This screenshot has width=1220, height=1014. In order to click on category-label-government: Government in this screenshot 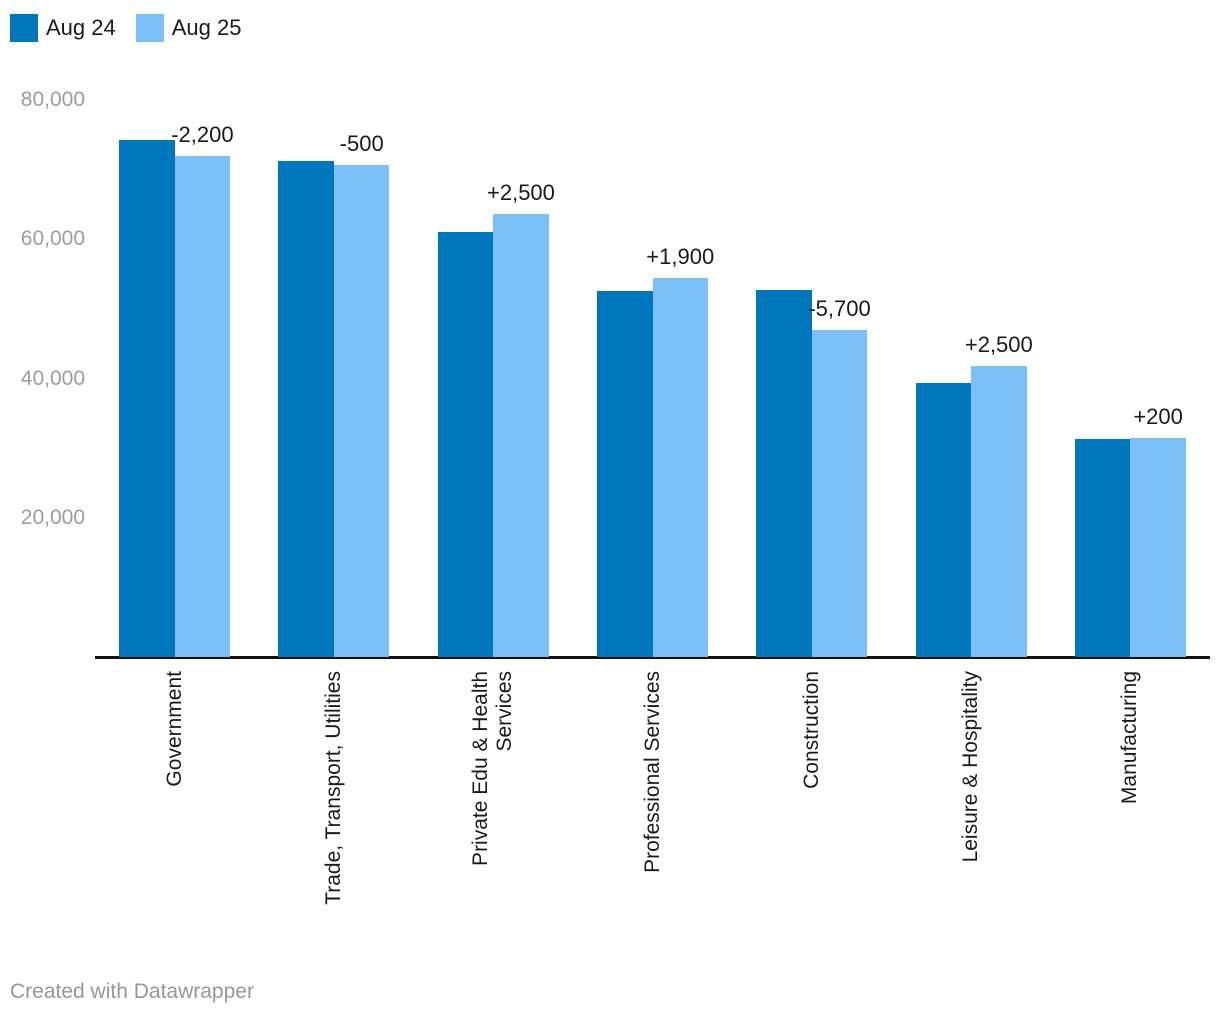, I will do `click(174, 729)`.